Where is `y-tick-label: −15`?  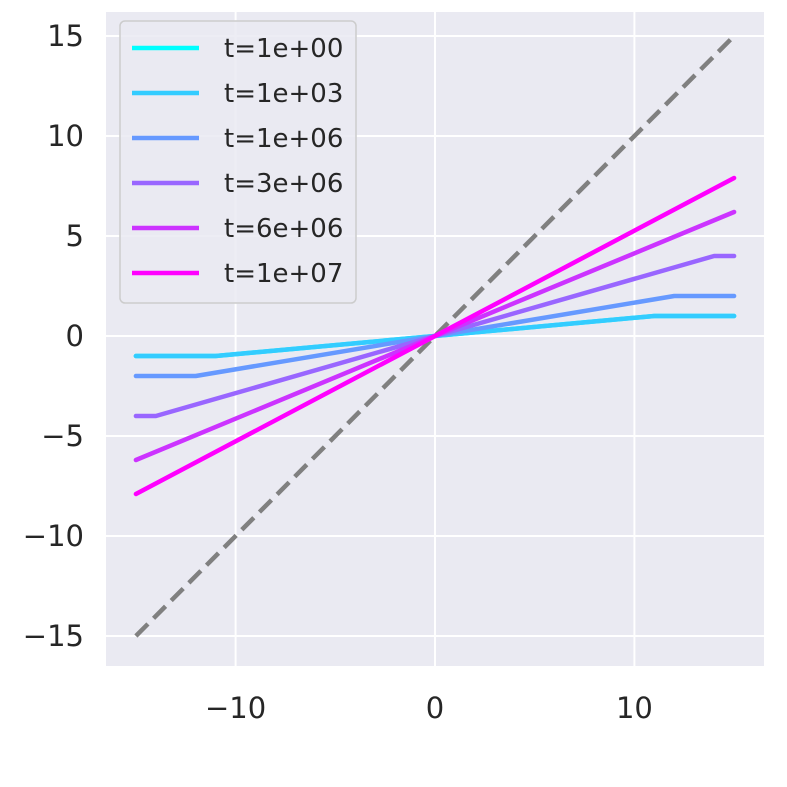 y-tick-label: −15 is located at coordinates (53, 636).